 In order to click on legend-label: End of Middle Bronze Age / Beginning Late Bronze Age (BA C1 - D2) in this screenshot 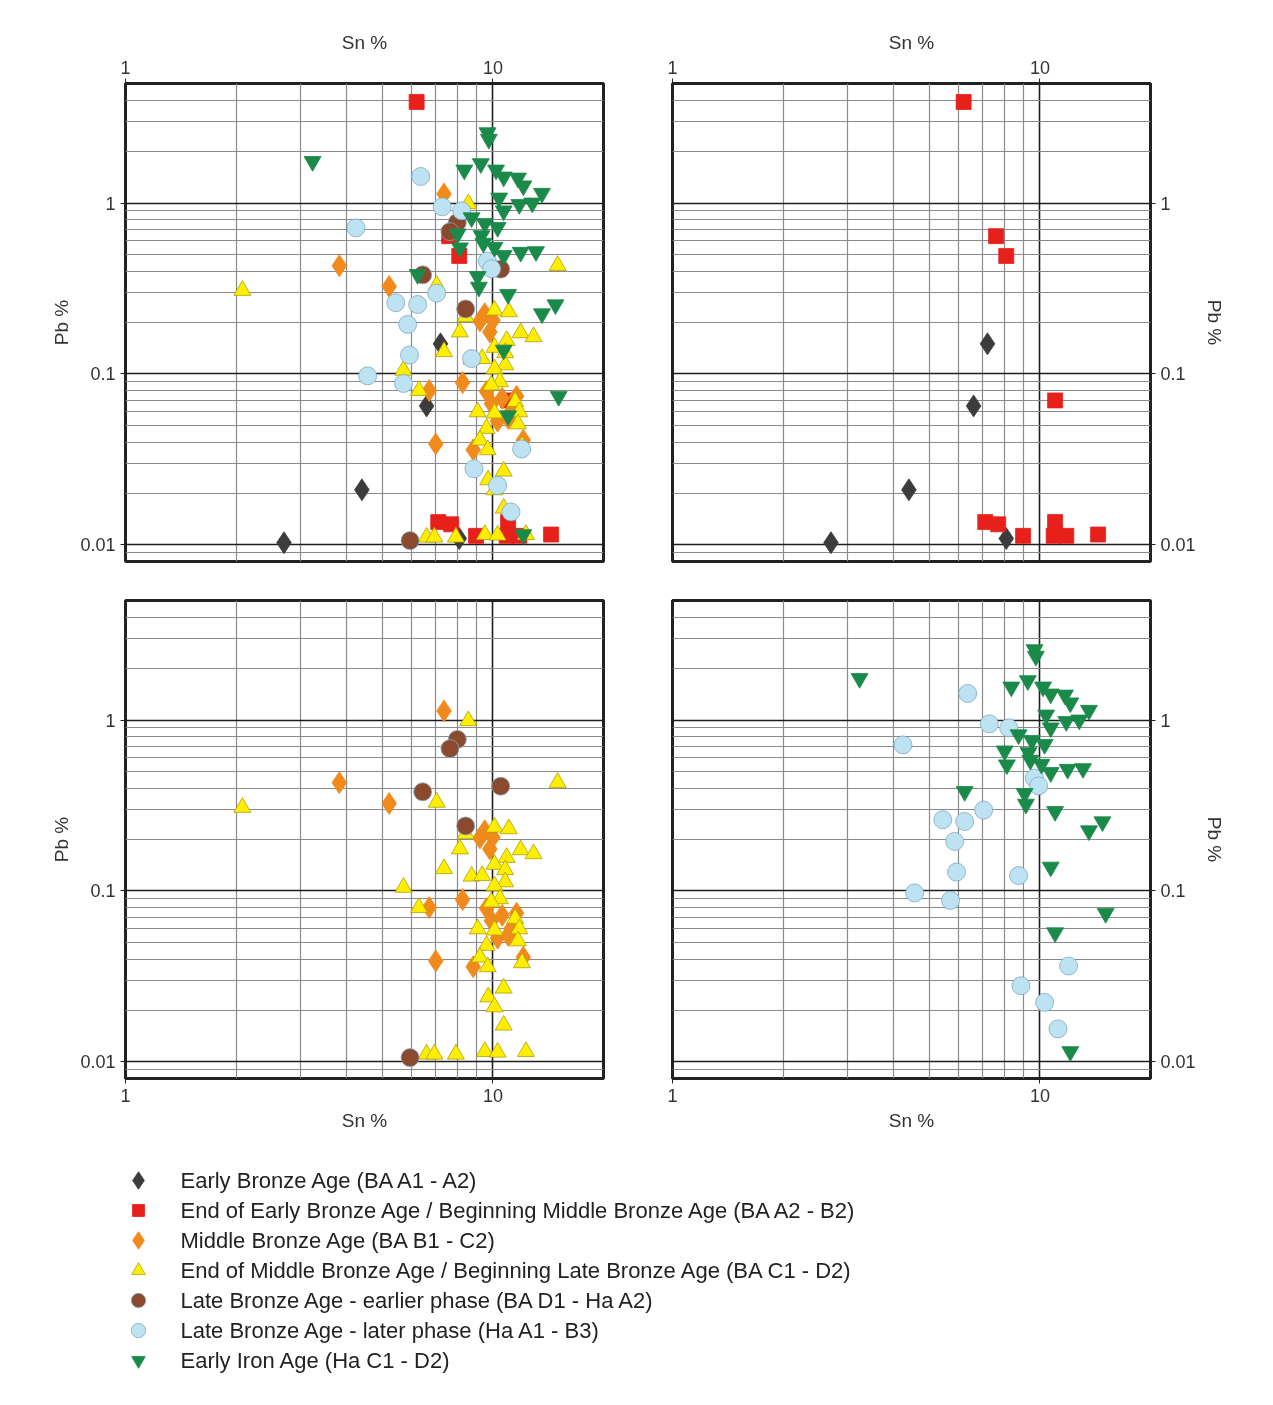, I will do `click(515, 1270)`.